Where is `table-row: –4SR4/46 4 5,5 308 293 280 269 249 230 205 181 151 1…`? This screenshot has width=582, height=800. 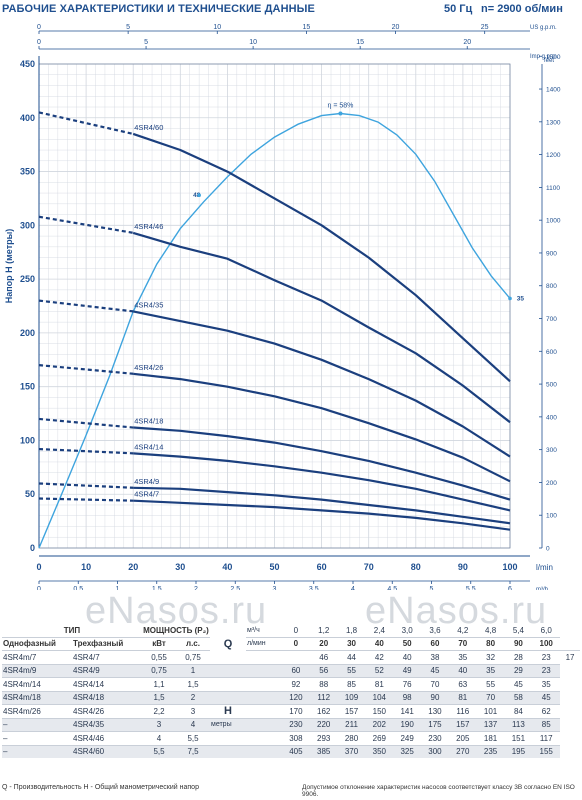 table-row: –4SR4/46 4 5,5 308 293 280 269 249 230 205 181 151 1… is located at coordinates (291, 738).